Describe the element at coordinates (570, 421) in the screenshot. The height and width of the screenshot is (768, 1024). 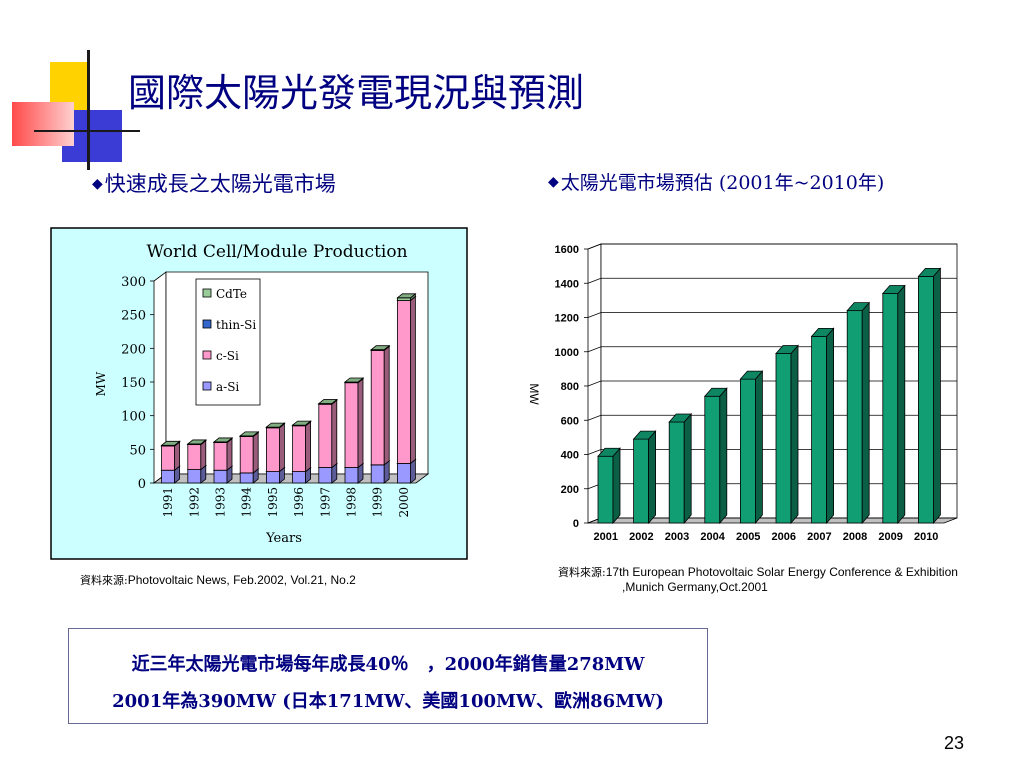
I see `y-tick-label: 600` at that location.